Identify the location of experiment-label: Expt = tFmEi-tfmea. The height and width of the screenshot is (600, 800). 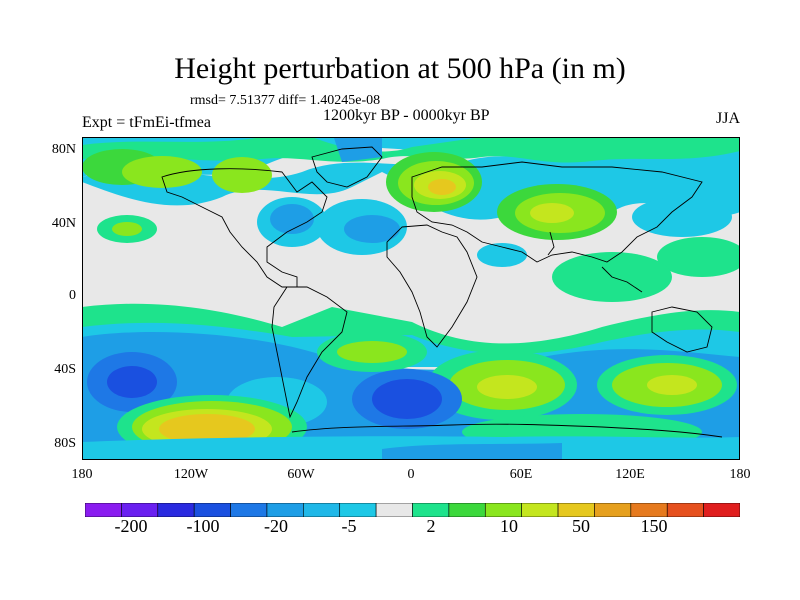
(146, 122).